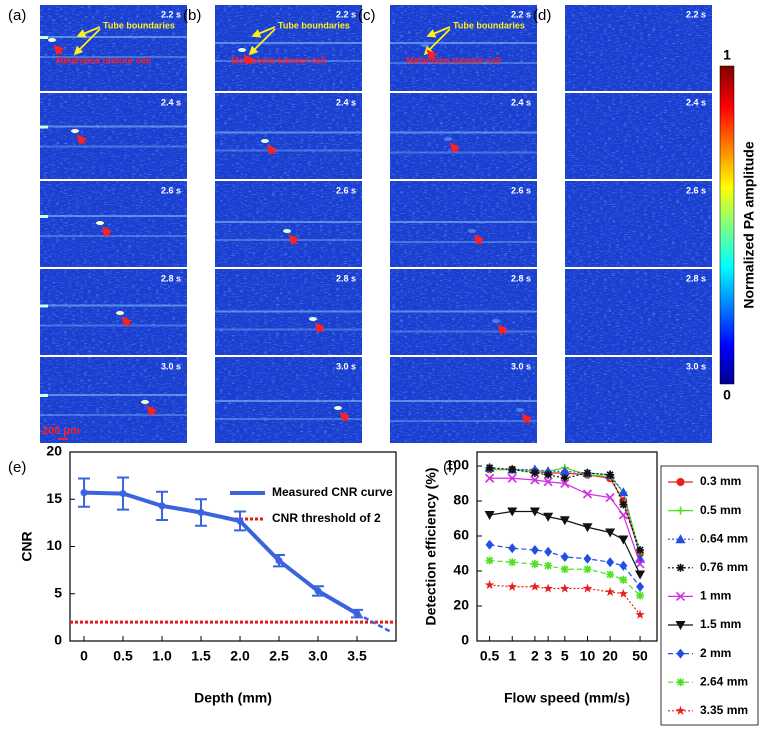 This screenshot has height=740, width=762. I want to click on x-tick-label: 0, so click(84, 656).